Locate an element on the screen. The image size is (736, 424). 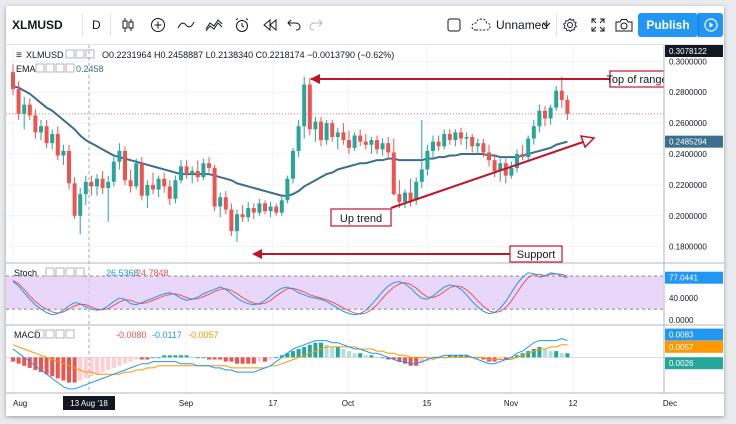
ema-eye-icon is located at coordinates (40, 68).